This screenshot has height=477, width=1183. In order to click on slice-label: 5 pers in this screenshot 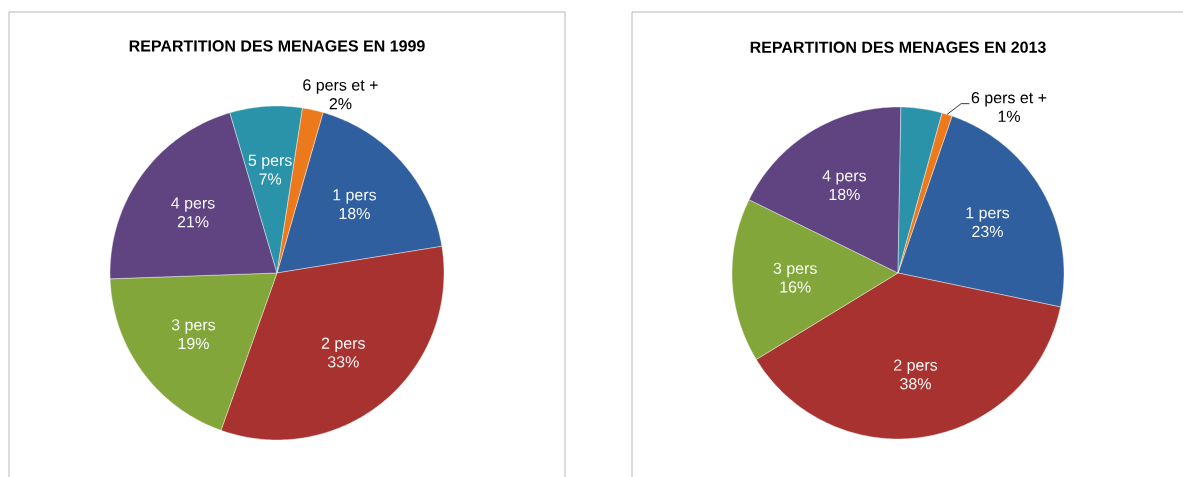, I will do `click(270, 162)`.